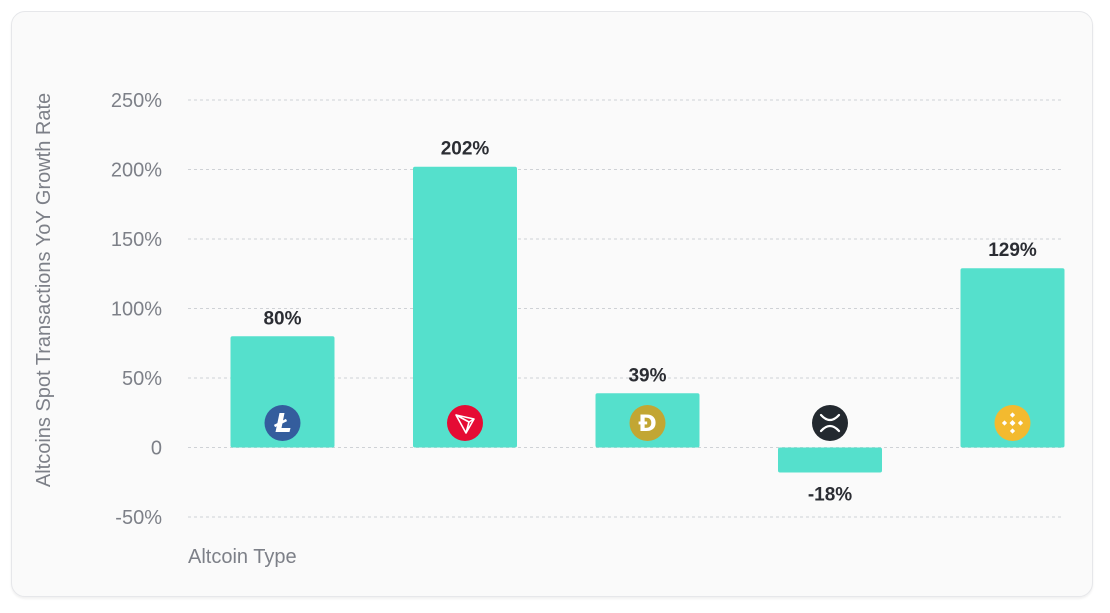 The image size is (1110, 613). I want to click on y-tick-label: 100%, so click(136, 310).